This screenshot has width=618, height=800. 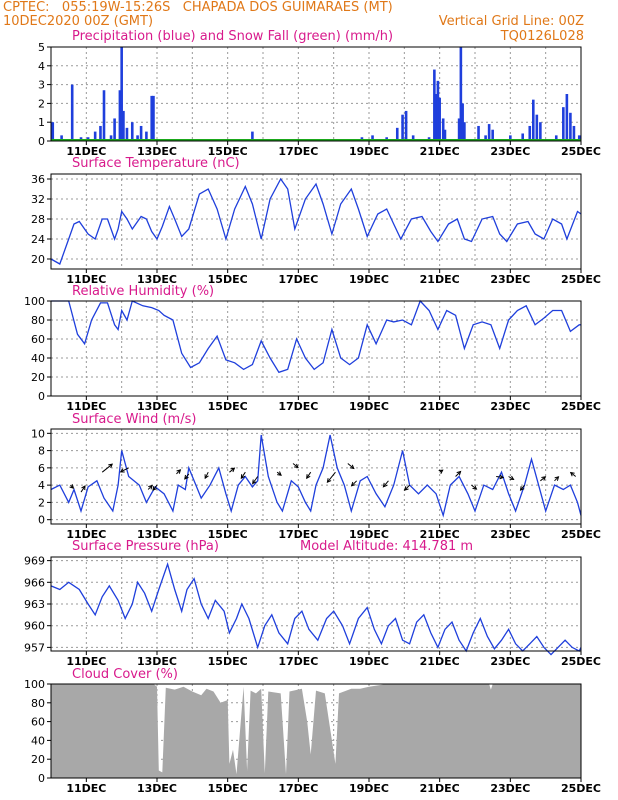 What do you see at coordinates (38, 339) in the screenshot?
I see `rh-ytick-label: 60` at bounding box center [38, 339].